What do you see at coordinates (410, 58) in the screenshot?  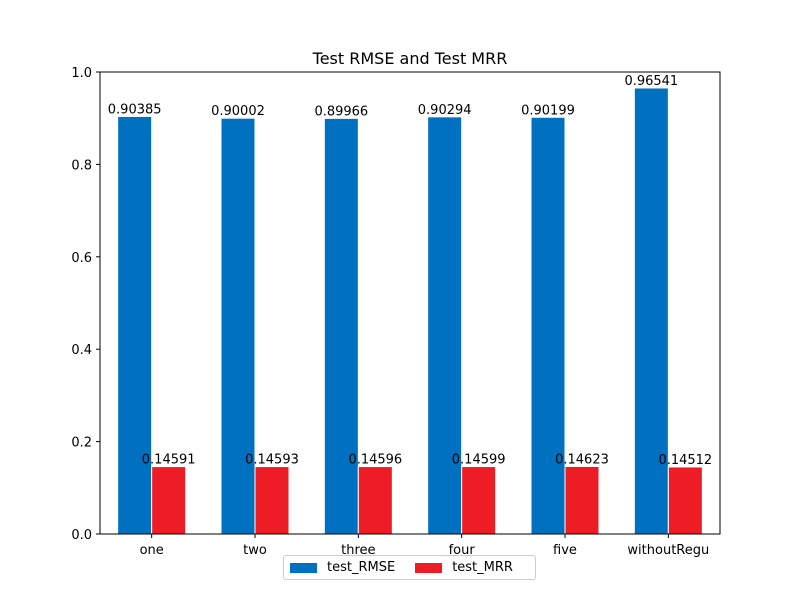 I see `chart-title: Test RMSE and Test MRR` at bounding box center [410, 58].